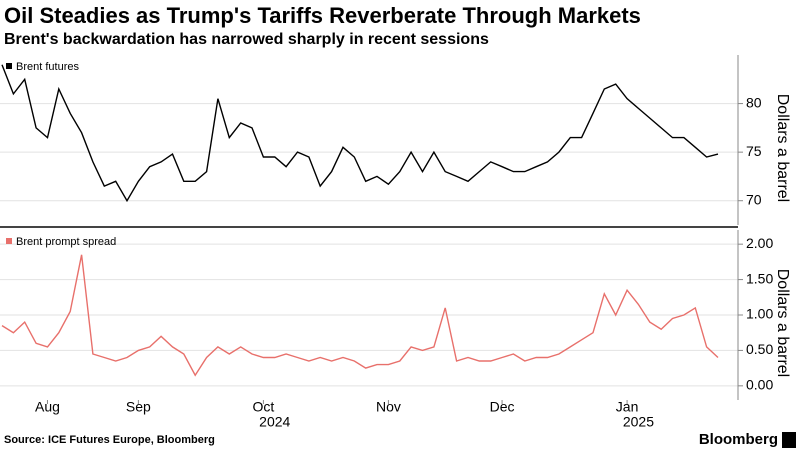  I want to click on y-tick-label: 80, so click(754, 102).